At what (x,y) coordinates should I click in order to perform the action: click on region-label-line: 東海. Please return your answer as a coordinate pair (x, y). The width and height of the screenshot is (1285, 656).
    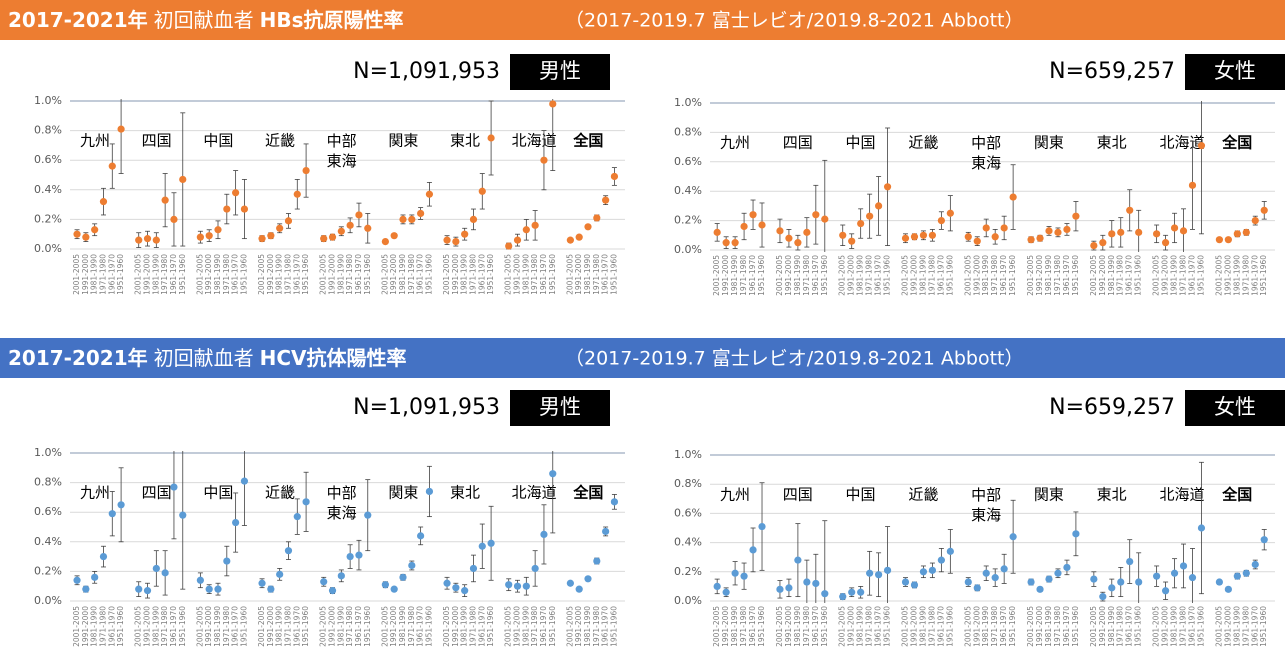
    Looking at the image, I should click on (342, 161).